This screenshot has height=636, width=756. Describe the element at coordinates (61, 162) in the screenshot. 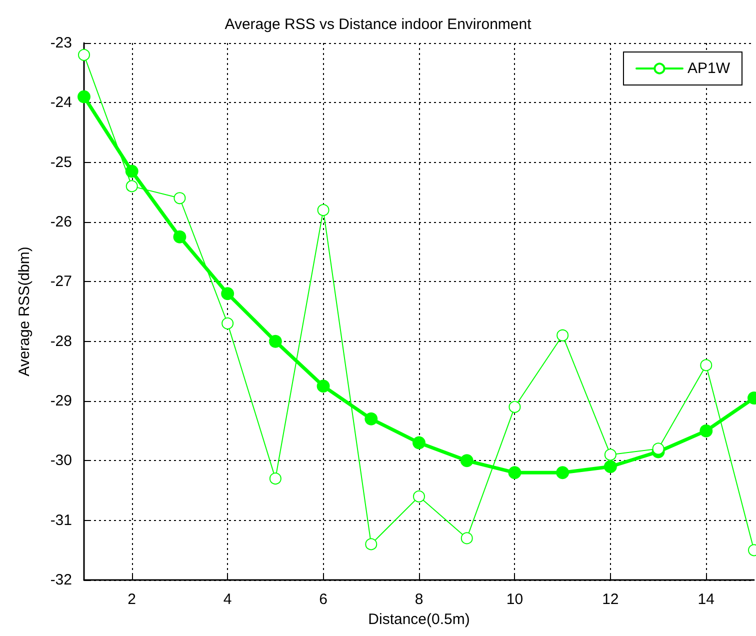

I see `y-tick-label: -25` at that location.